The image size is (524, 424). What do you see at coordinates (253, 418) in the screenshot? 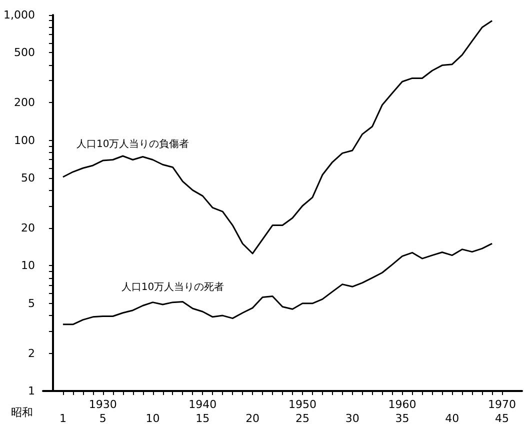
I see `x2-tick-label: 20` at bounding box center [253, 418].